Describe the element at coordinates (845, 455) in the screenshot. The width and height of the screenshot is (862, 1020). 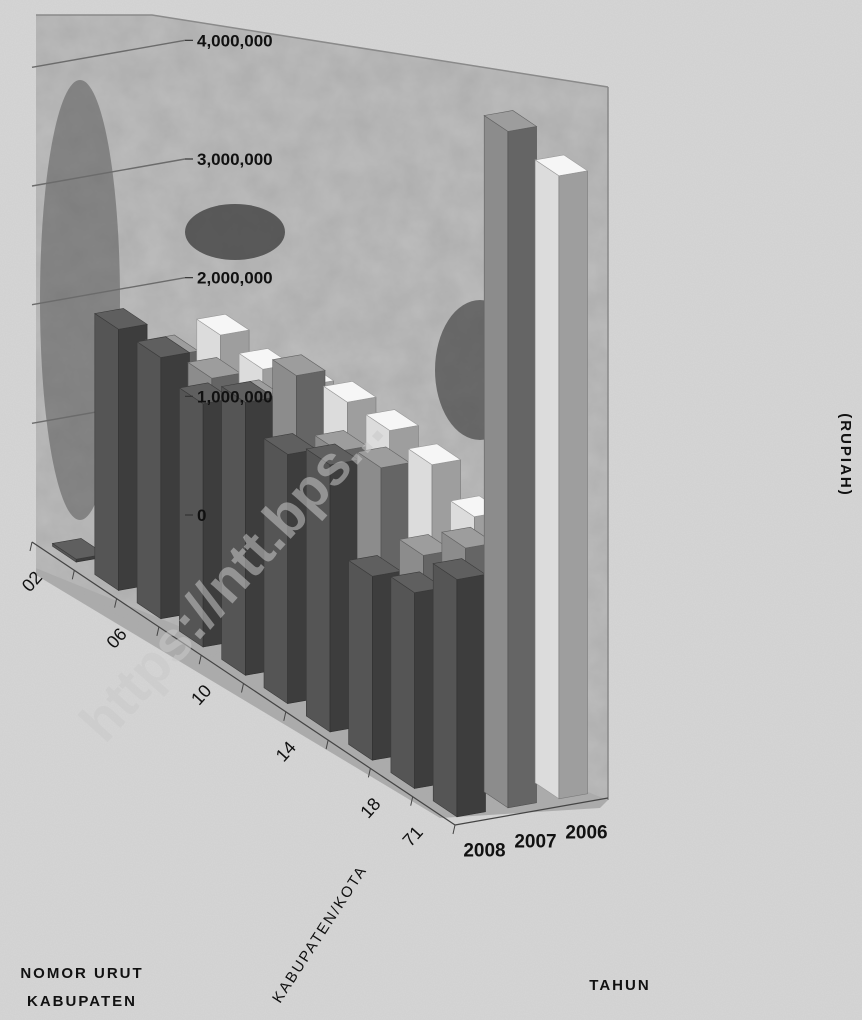
I see `y-axis-title: (RUPIAH)` at that location.